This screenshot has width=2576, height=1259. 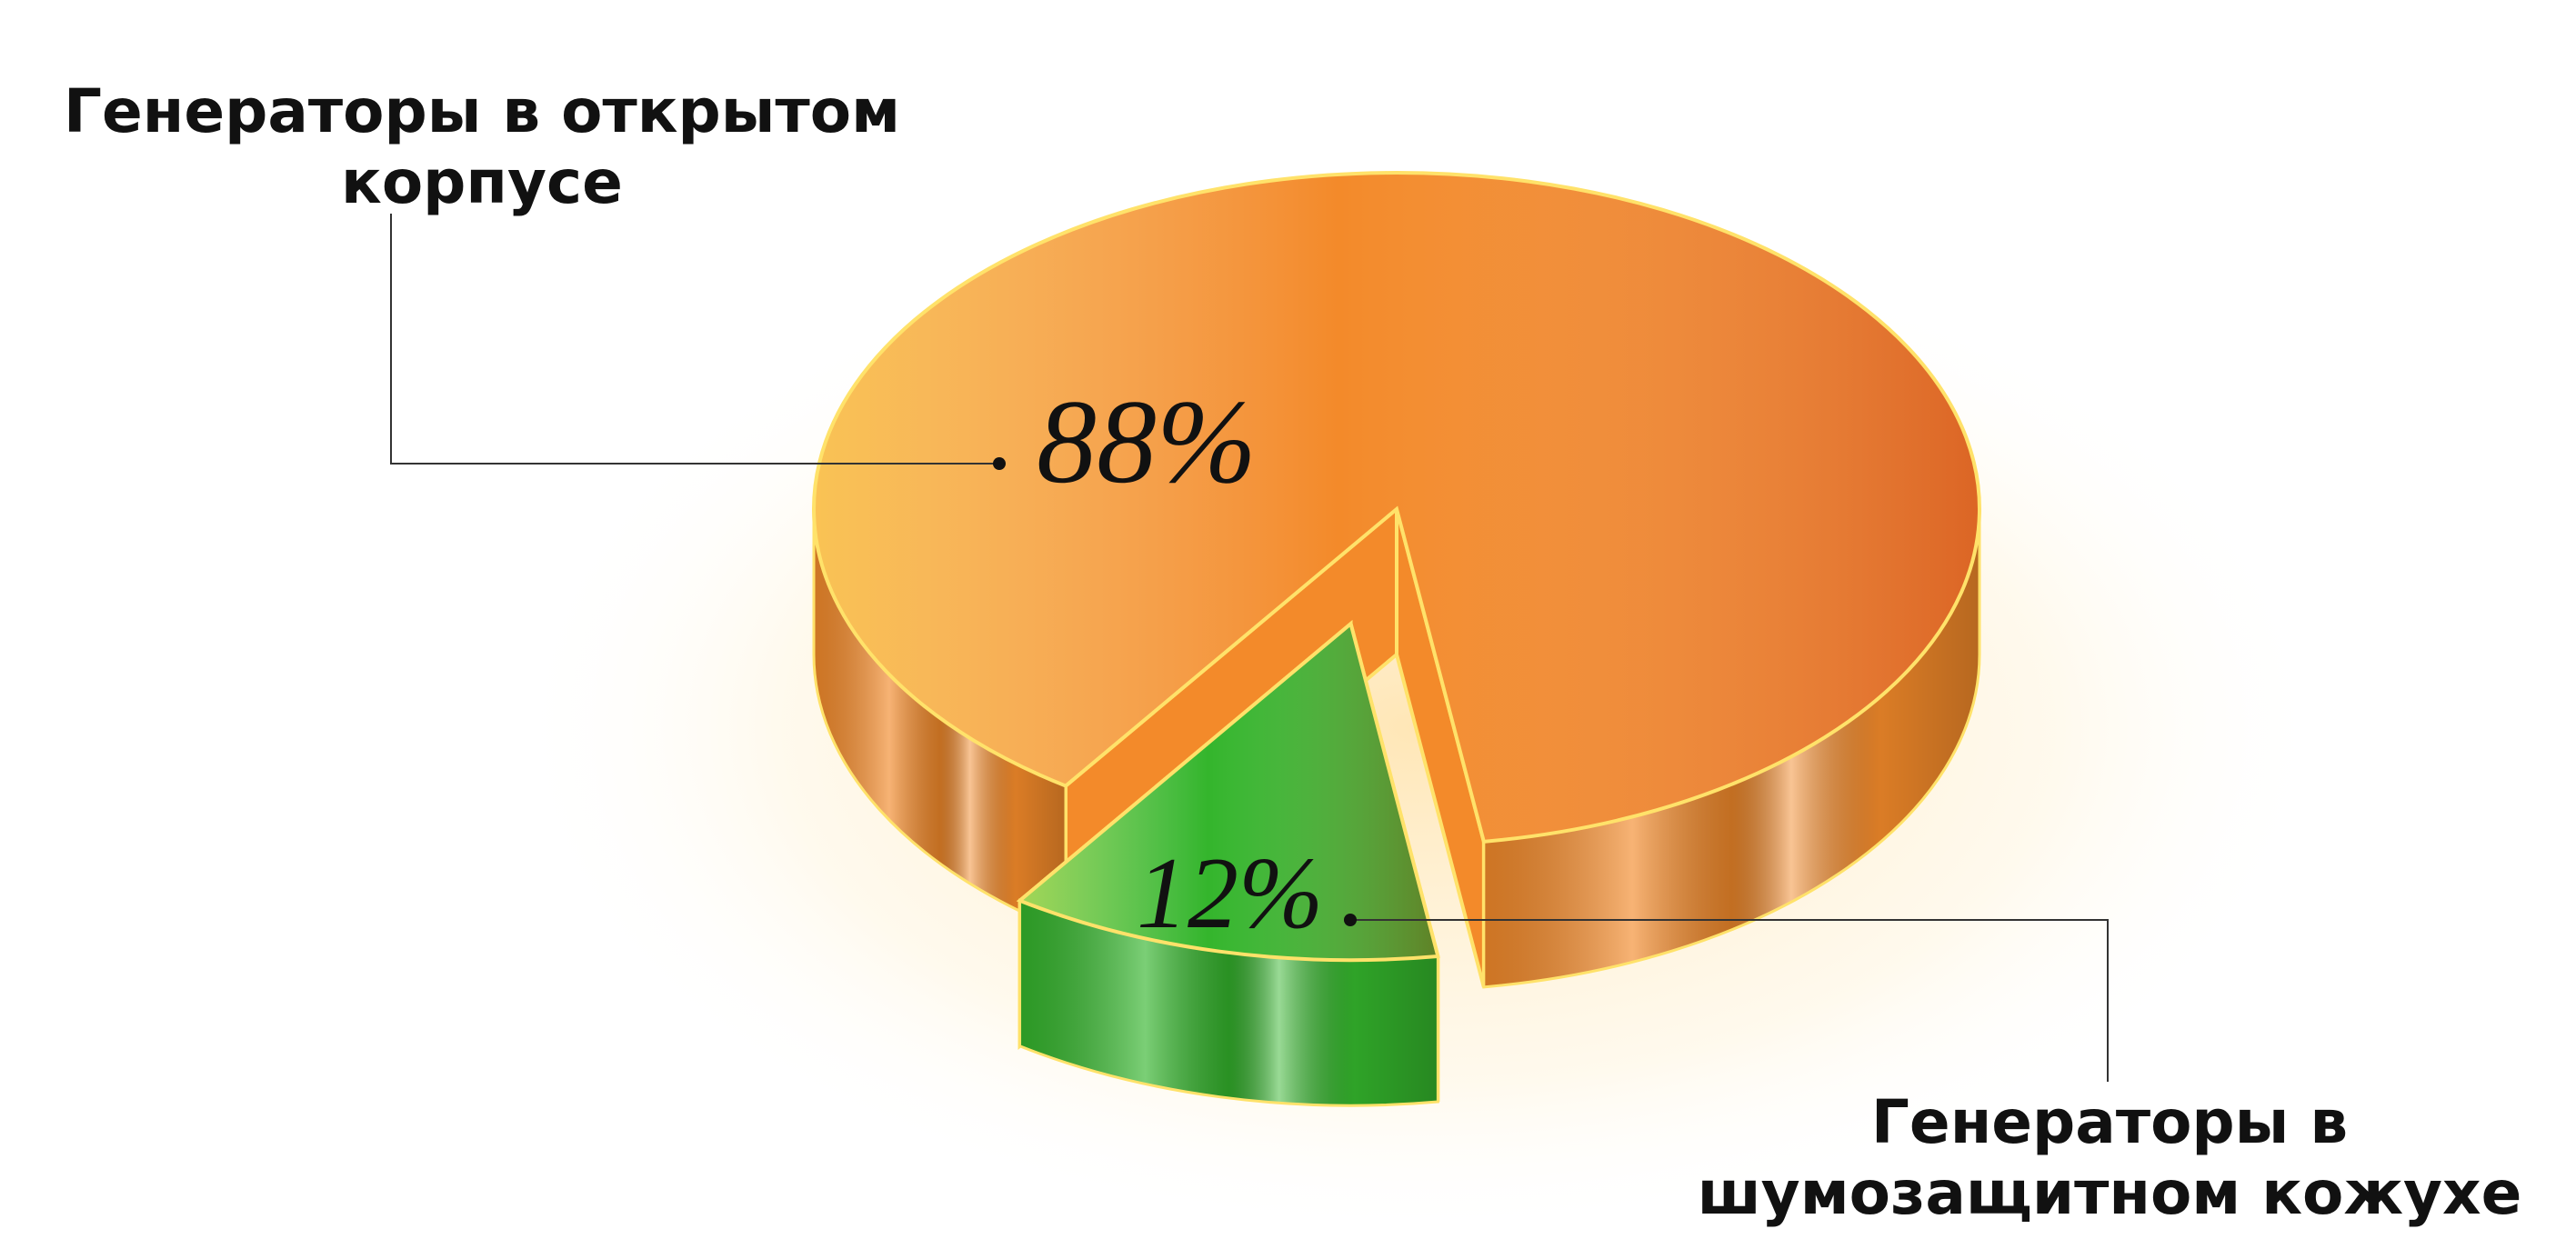 What do you see at coordinates (1230, 894) in the screenshot?
I see `value-label: 12%` at bounding box center [1230, 894].